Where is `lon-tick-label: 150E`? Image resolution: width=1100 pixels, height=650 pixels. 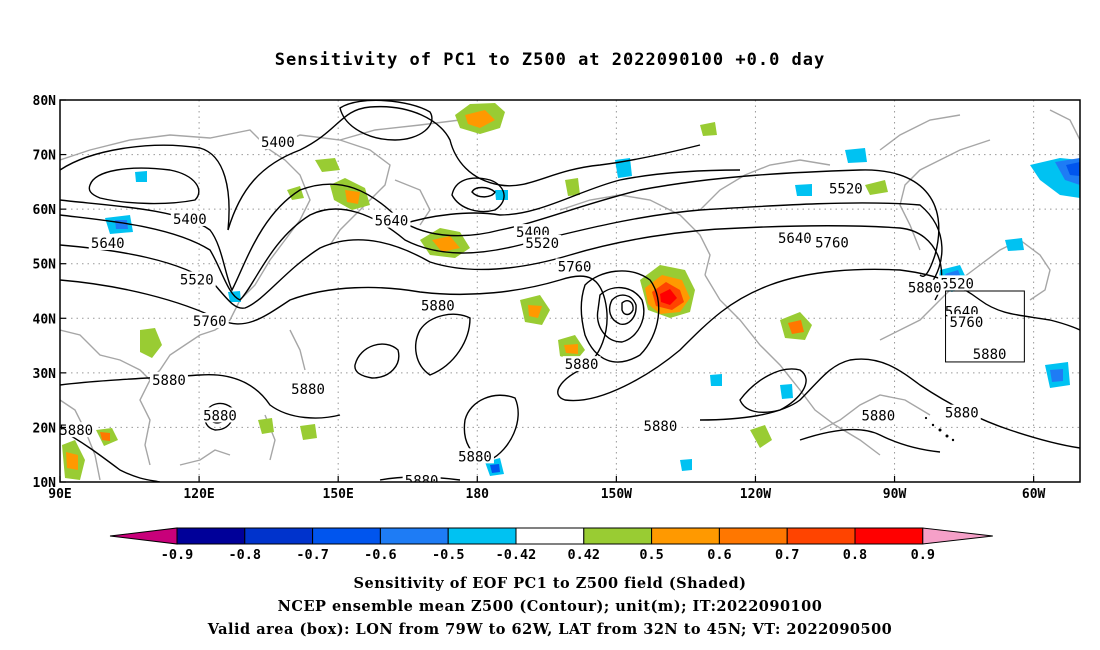 lon-tick-label: 150E is located at coordinates (338, 494).